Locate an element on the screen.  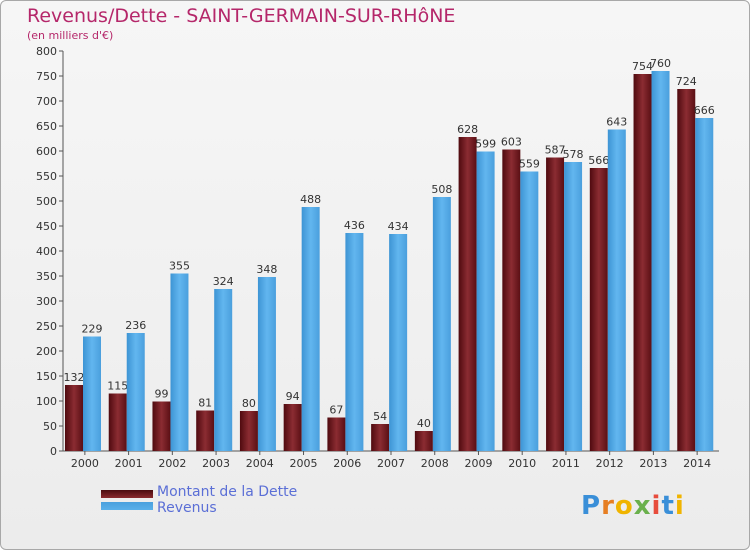
debt-value-label: 67 is located at coordinates (336, 410).